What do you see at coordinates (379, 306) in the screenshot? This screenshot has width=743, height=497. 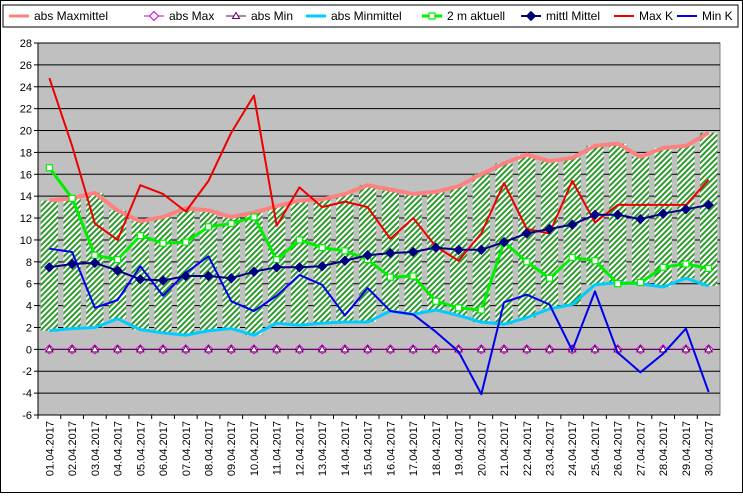 I see `series-line-abs-minmittel` at bounding box center [379, 306].